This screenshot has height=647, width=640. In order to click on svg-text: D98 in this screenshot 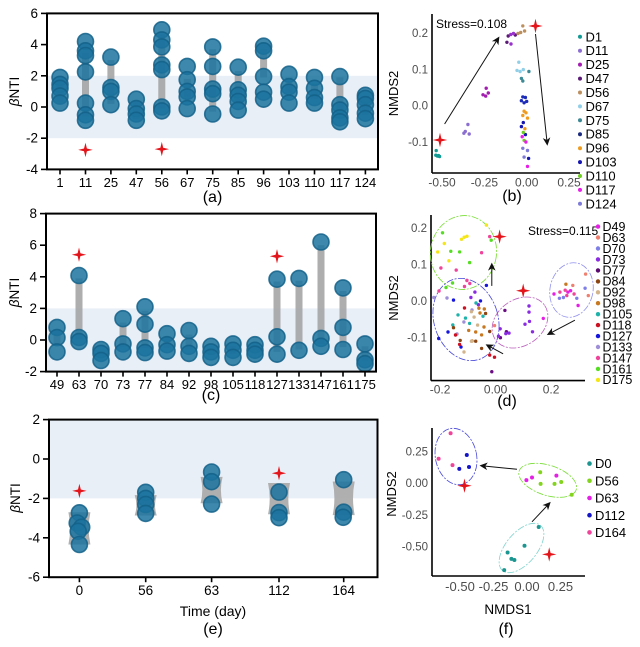, I will do `click(614, 304)`.